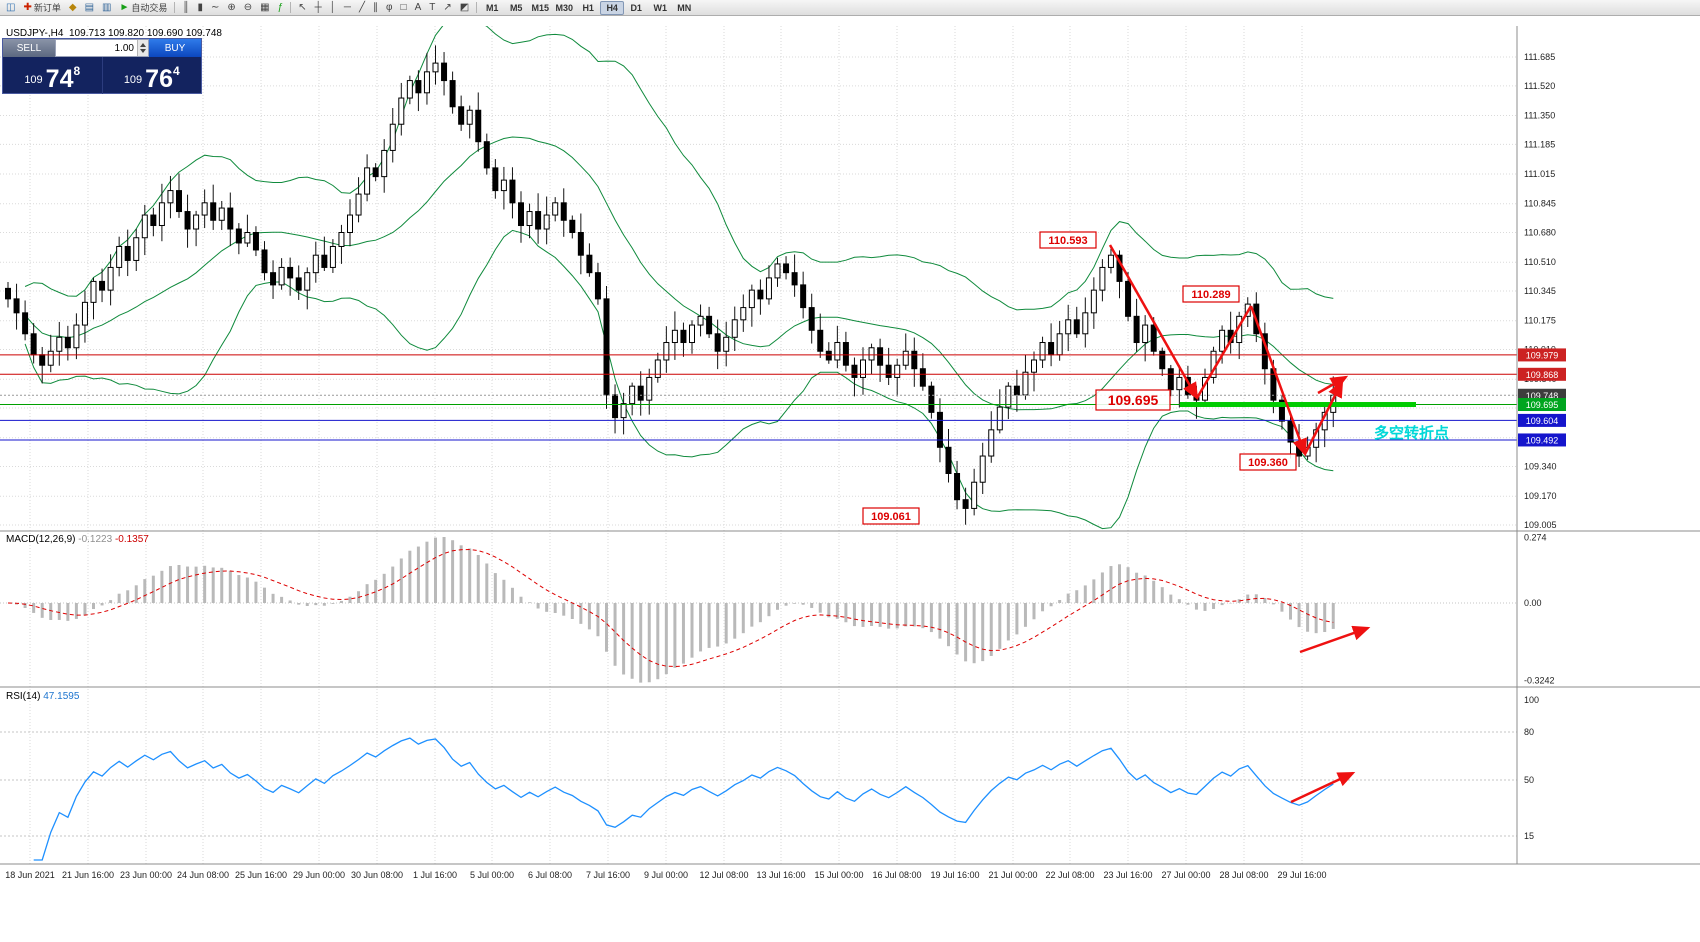 The width and height of the screenshot is (1700, 942). What do you see at coordinates (203, 875) in the screenshot?
I see `svg-text: 24 Jun 08:00` at bounding box center [203, 875].